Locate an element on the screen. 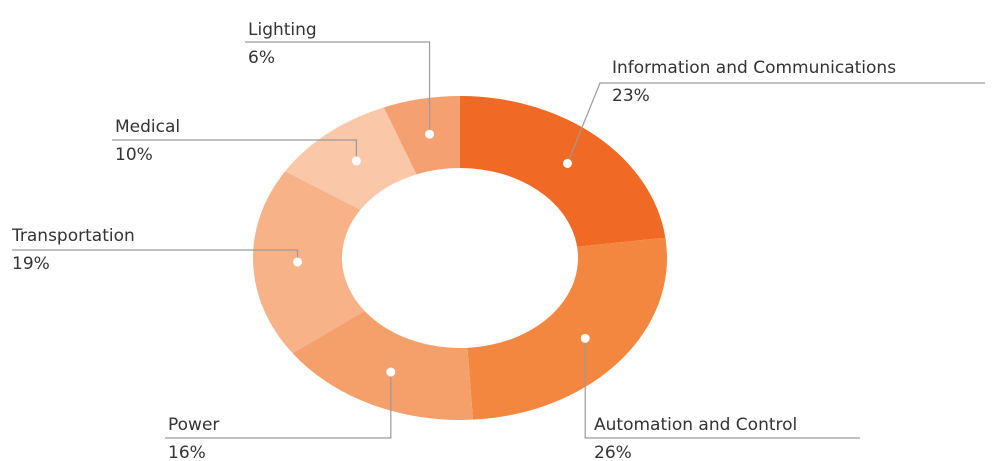 The image size is (993, 461). value-label: 19% is located at coordinates (31, 264).